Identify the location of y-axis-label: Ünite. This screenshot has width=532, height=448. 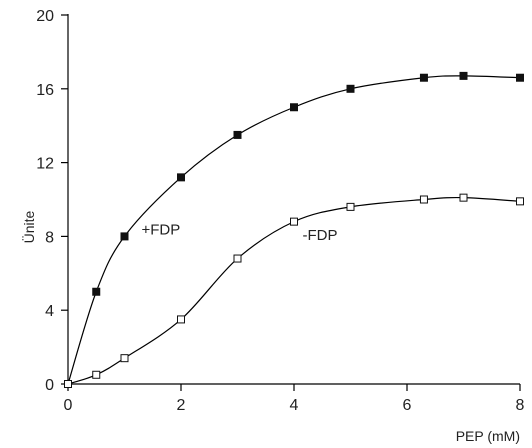
(28, 226).